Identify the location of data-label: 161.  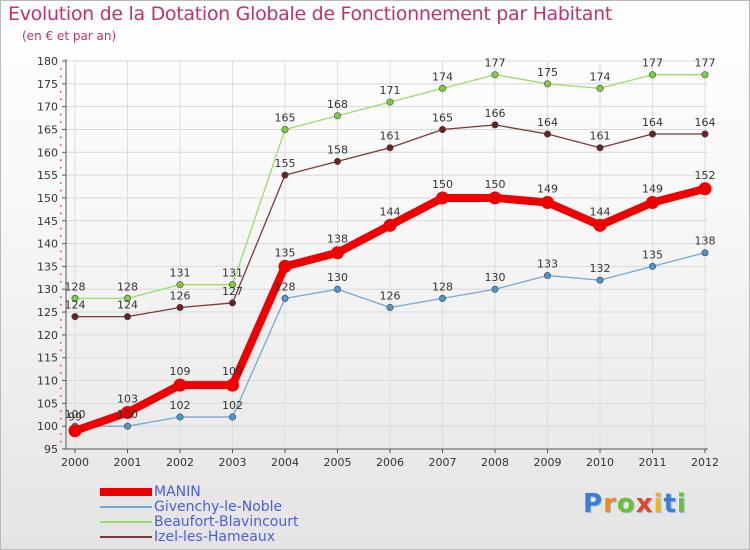
(390, 136).